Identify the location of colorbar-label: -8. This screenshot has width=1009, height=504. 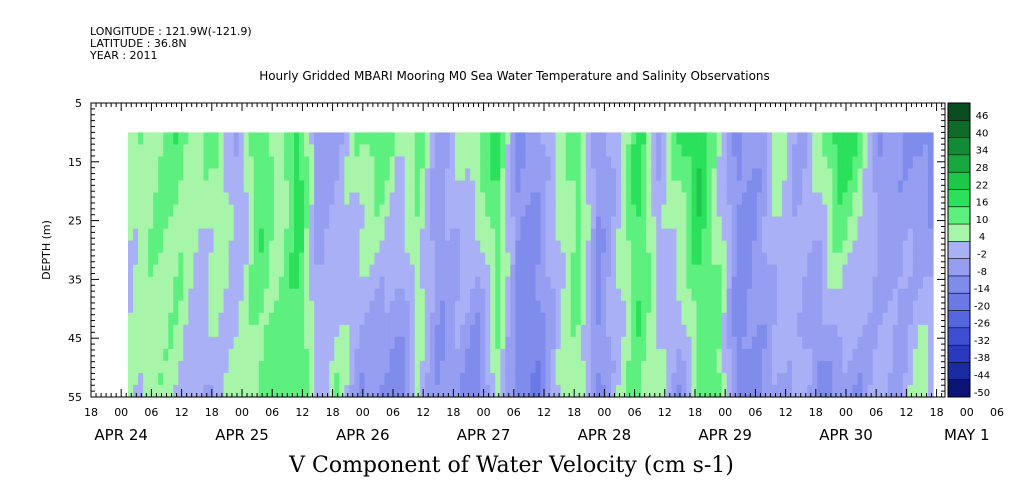
(982, 272).